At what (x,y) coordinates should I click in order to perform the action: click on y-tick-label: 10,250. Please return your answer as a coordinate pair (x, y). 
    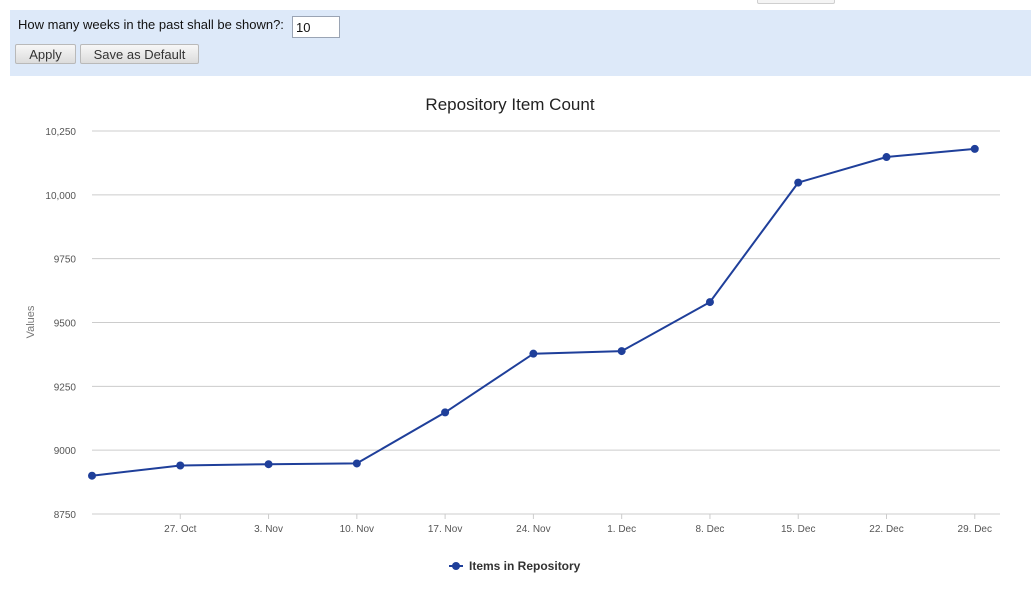
    Looking at the image, I should click on (60, 132).